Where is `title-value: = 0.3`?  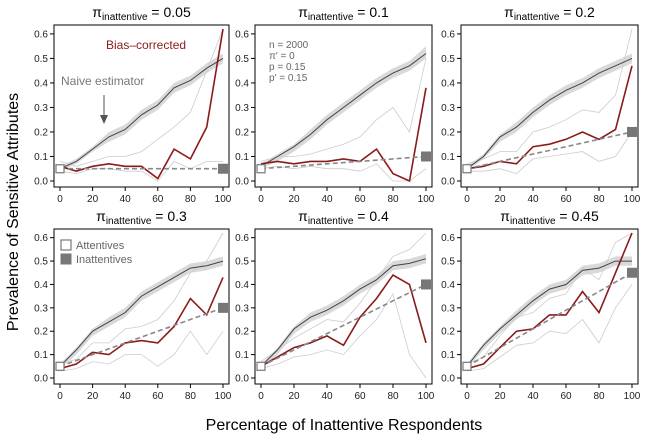 title-value: = 0.3 is located at coordinates (169, 216).